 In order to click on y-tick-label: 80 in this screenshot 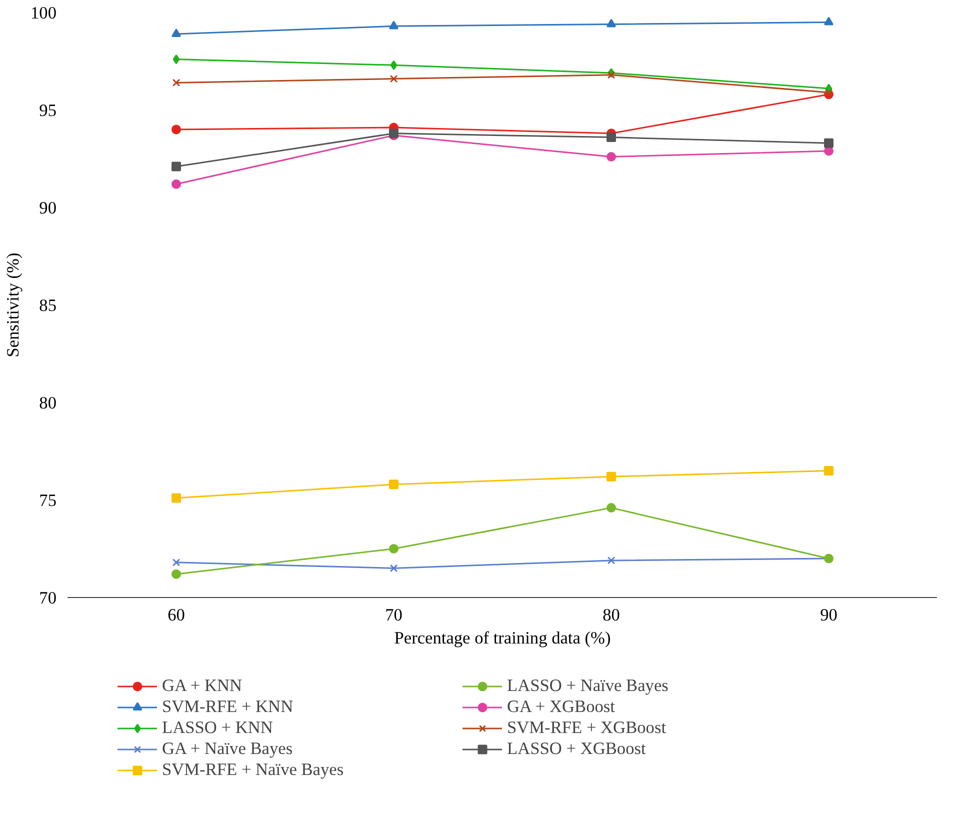, I will do `click(47, 403)`.